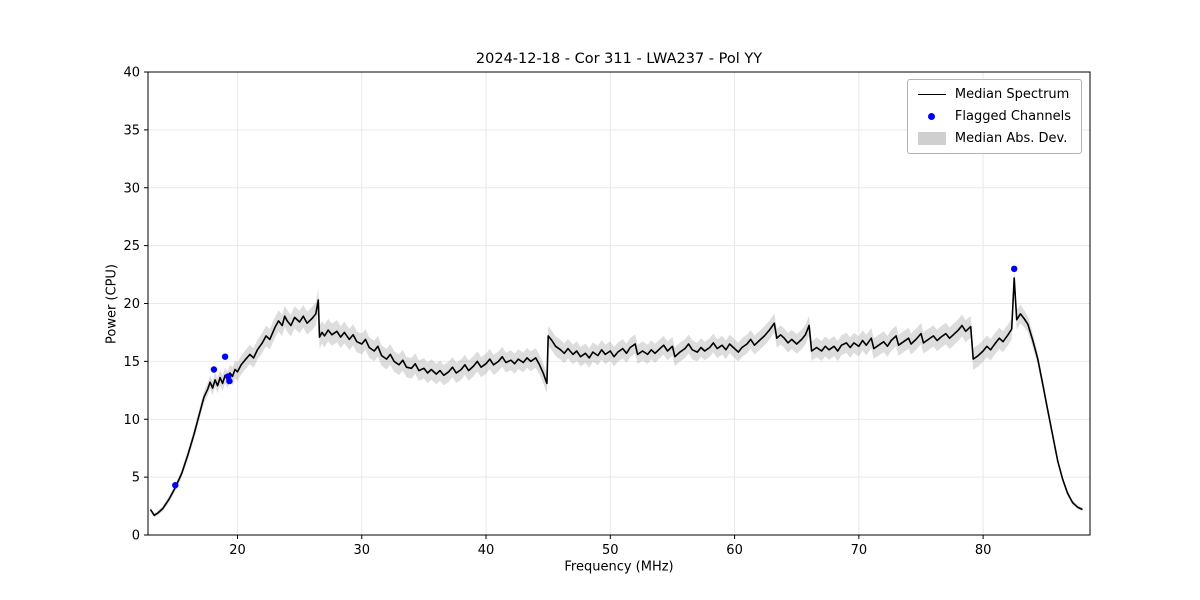 This screenshot has height=600, width=1200. I want to click on x-tick-label: 40, so click(486, 550).